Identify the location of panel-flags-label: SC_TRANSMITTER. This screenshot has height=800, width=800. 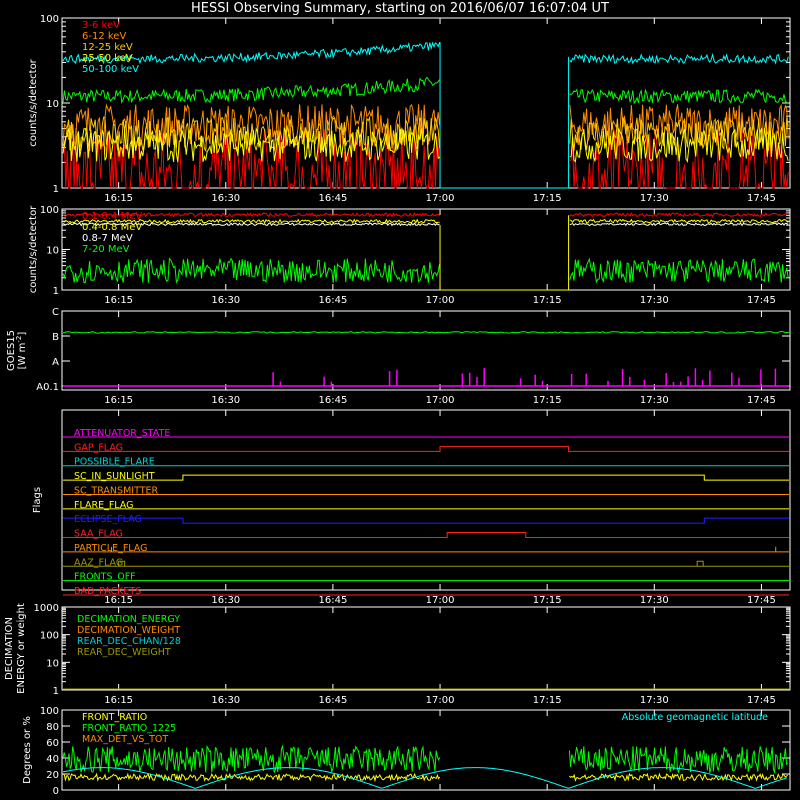
(116, 490).